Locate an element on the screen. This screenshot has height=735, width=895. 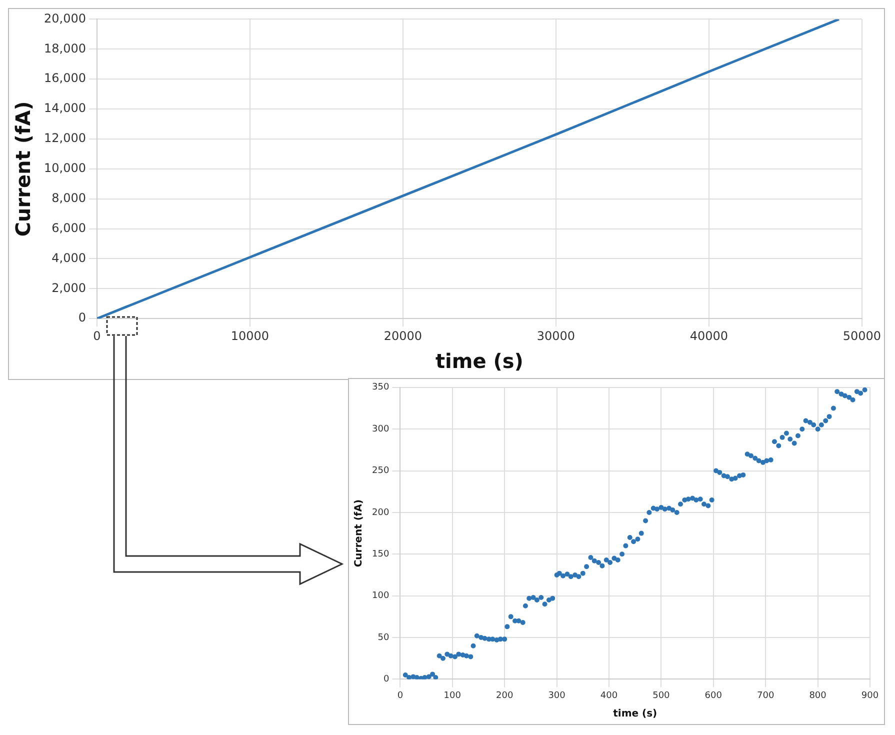
y-tick-label: 300 is located at coordinates (381, 429).